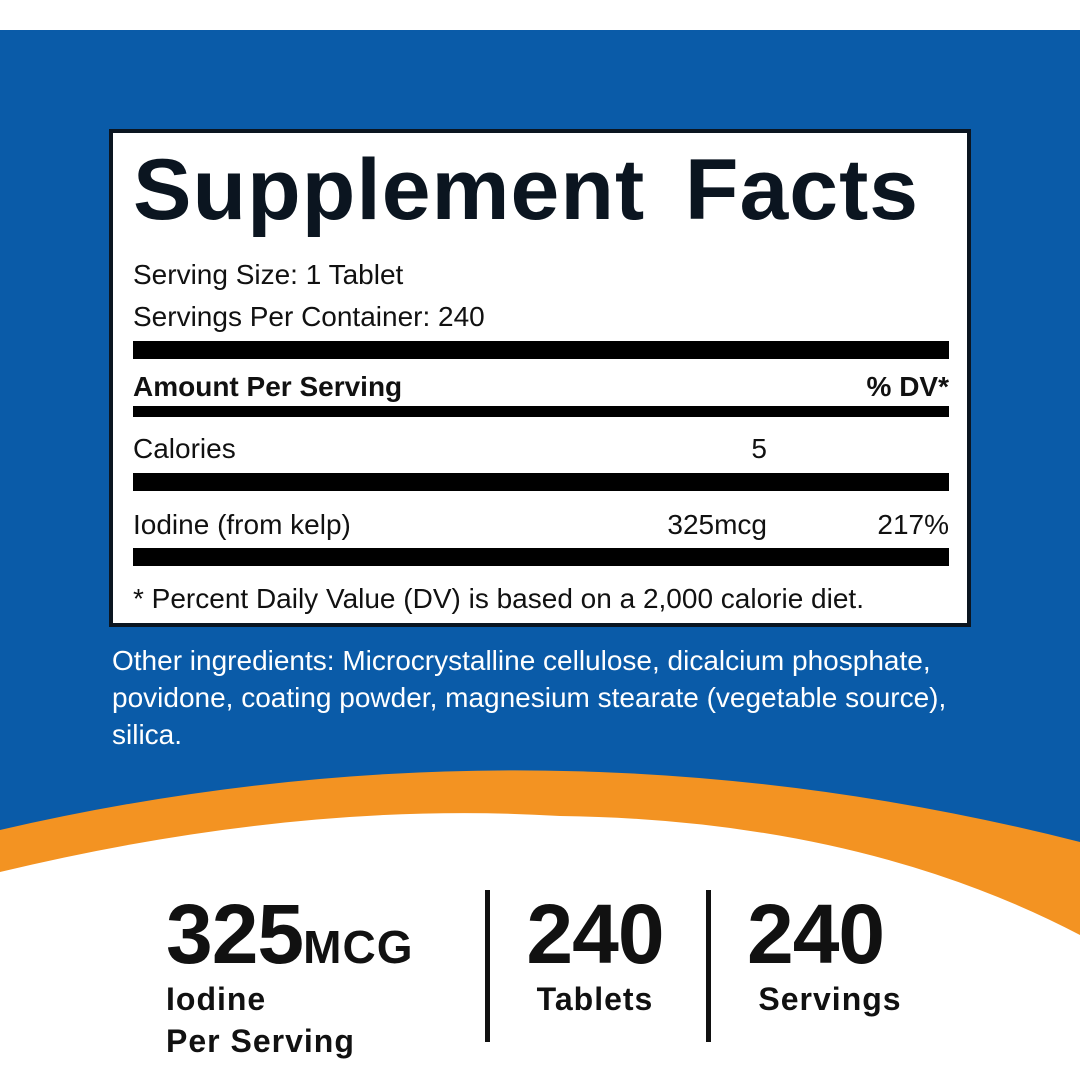 This screenshot has height=1080, width=1080. What do you see at coordinates (358, 947) in the screenshot?
I see `stat-unit: MCG` at bounding box center [358, 947].